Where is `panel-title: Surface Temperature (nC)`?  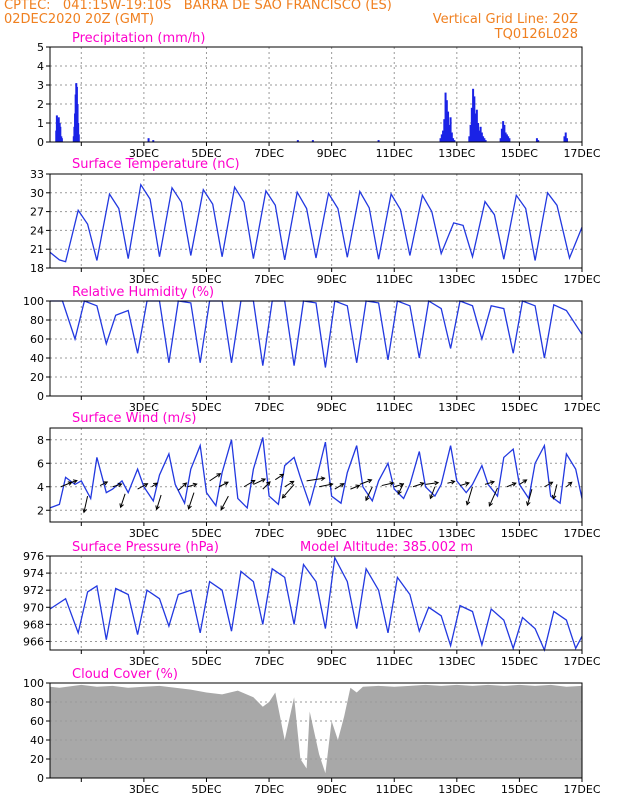 panel-title: Surface Temperature (nC) is located at coordinates (156, 164).